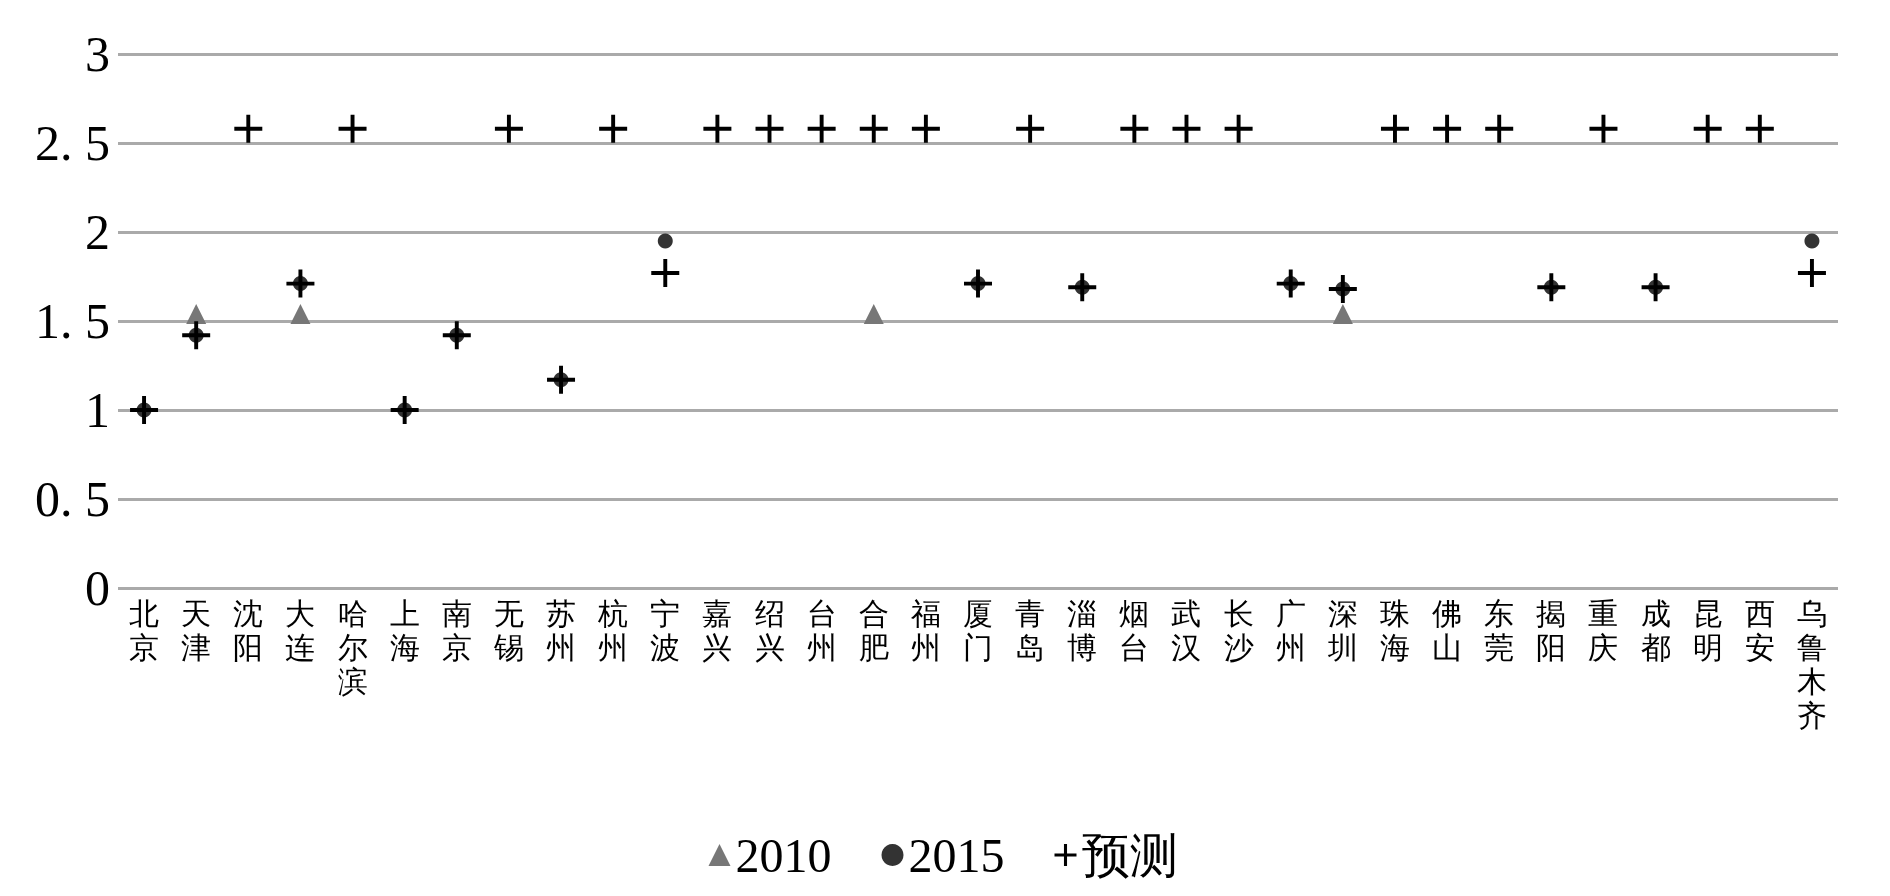  I want to click on x-tick-label: 杭州, so click(613, 630).